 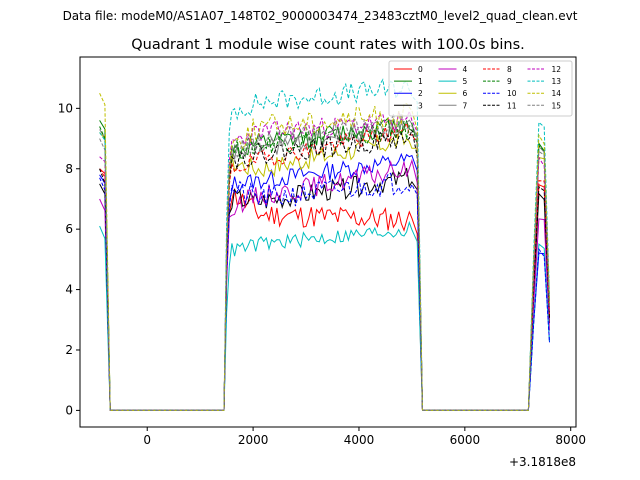 What do you see at coordinates (69, 169) in the screenshot?
I see `y-tick-label: 8` at bounding box center [69, 169].